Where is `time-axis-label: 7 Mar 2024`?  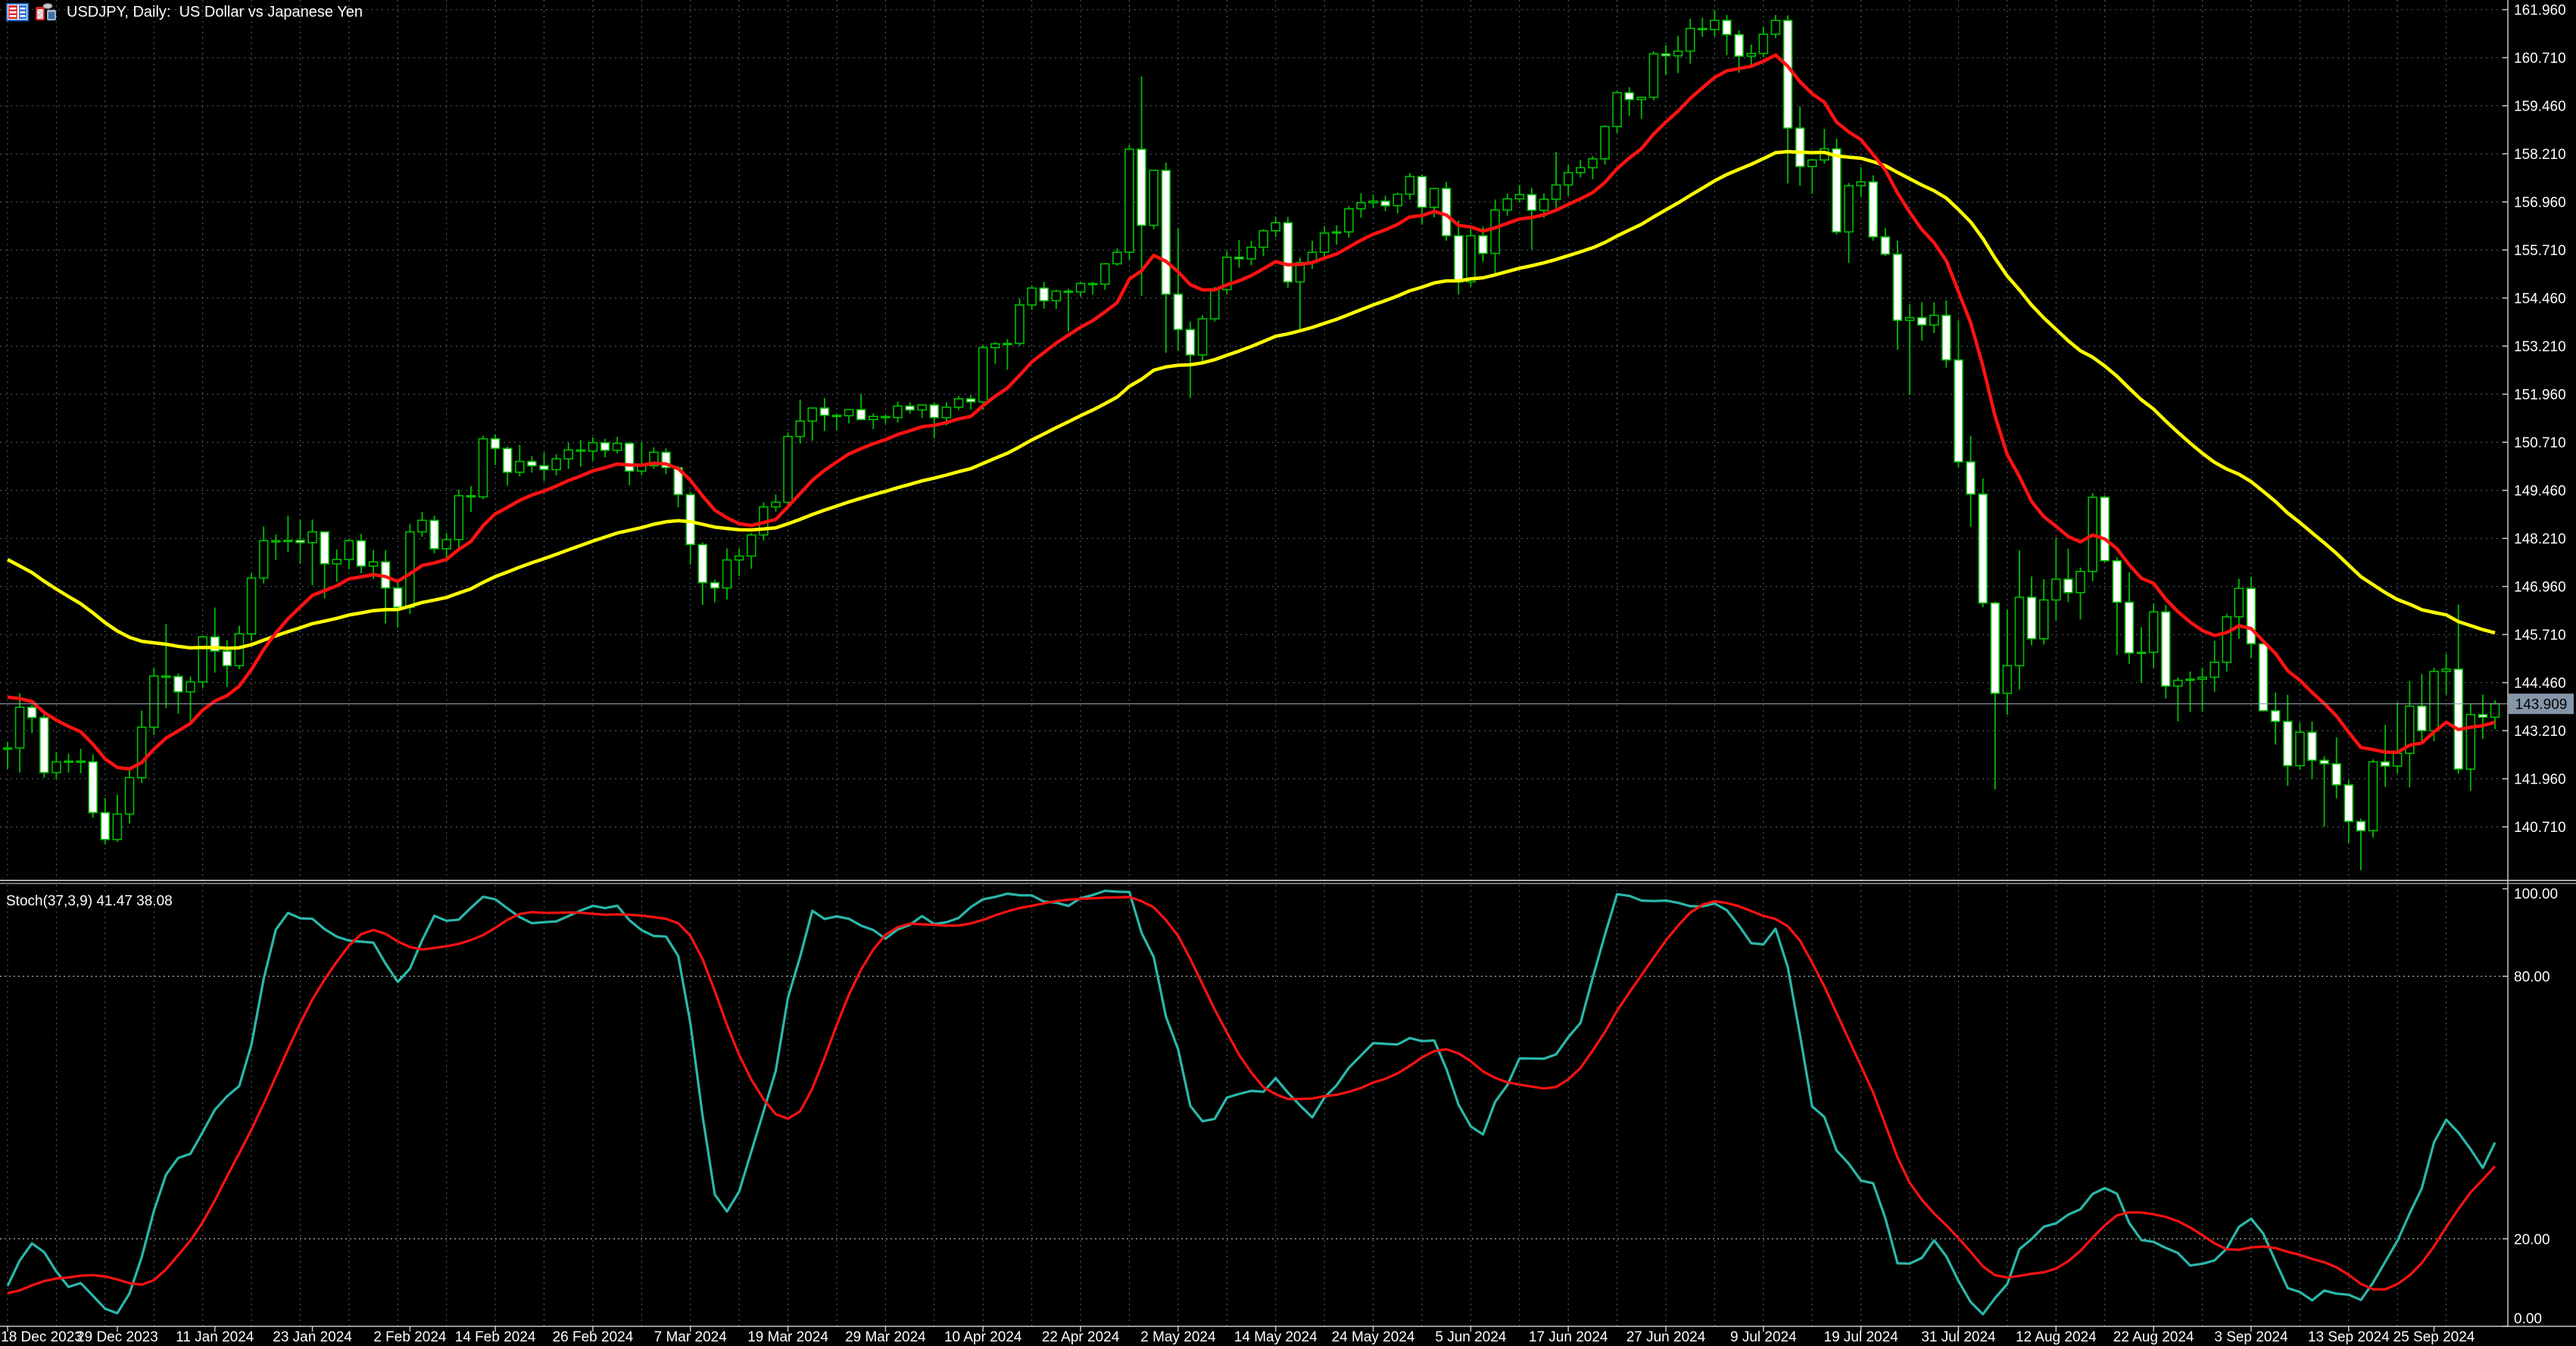
time-axis-label: 7 Mar 2024 is located at coordinates (691, 1337).